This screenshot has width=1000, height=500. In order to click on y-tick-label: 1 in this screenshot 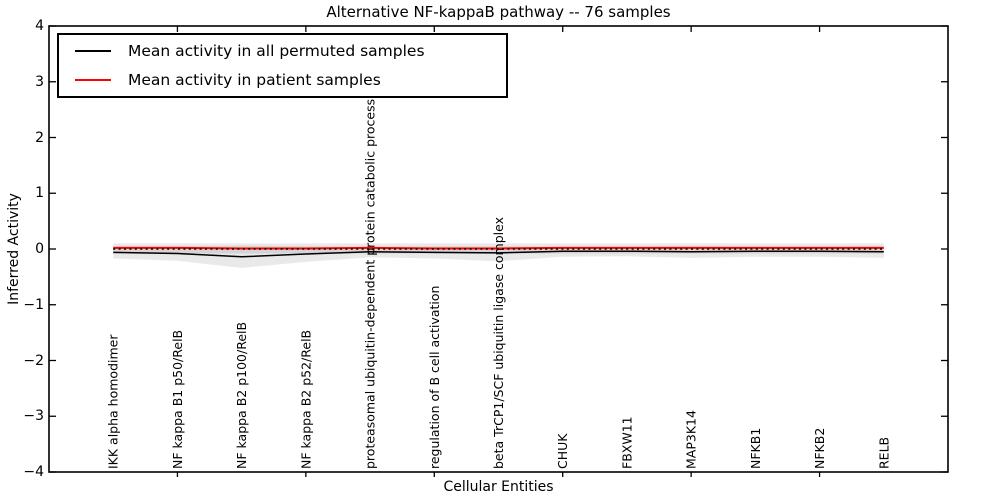, I will do `click(39, 193)`.